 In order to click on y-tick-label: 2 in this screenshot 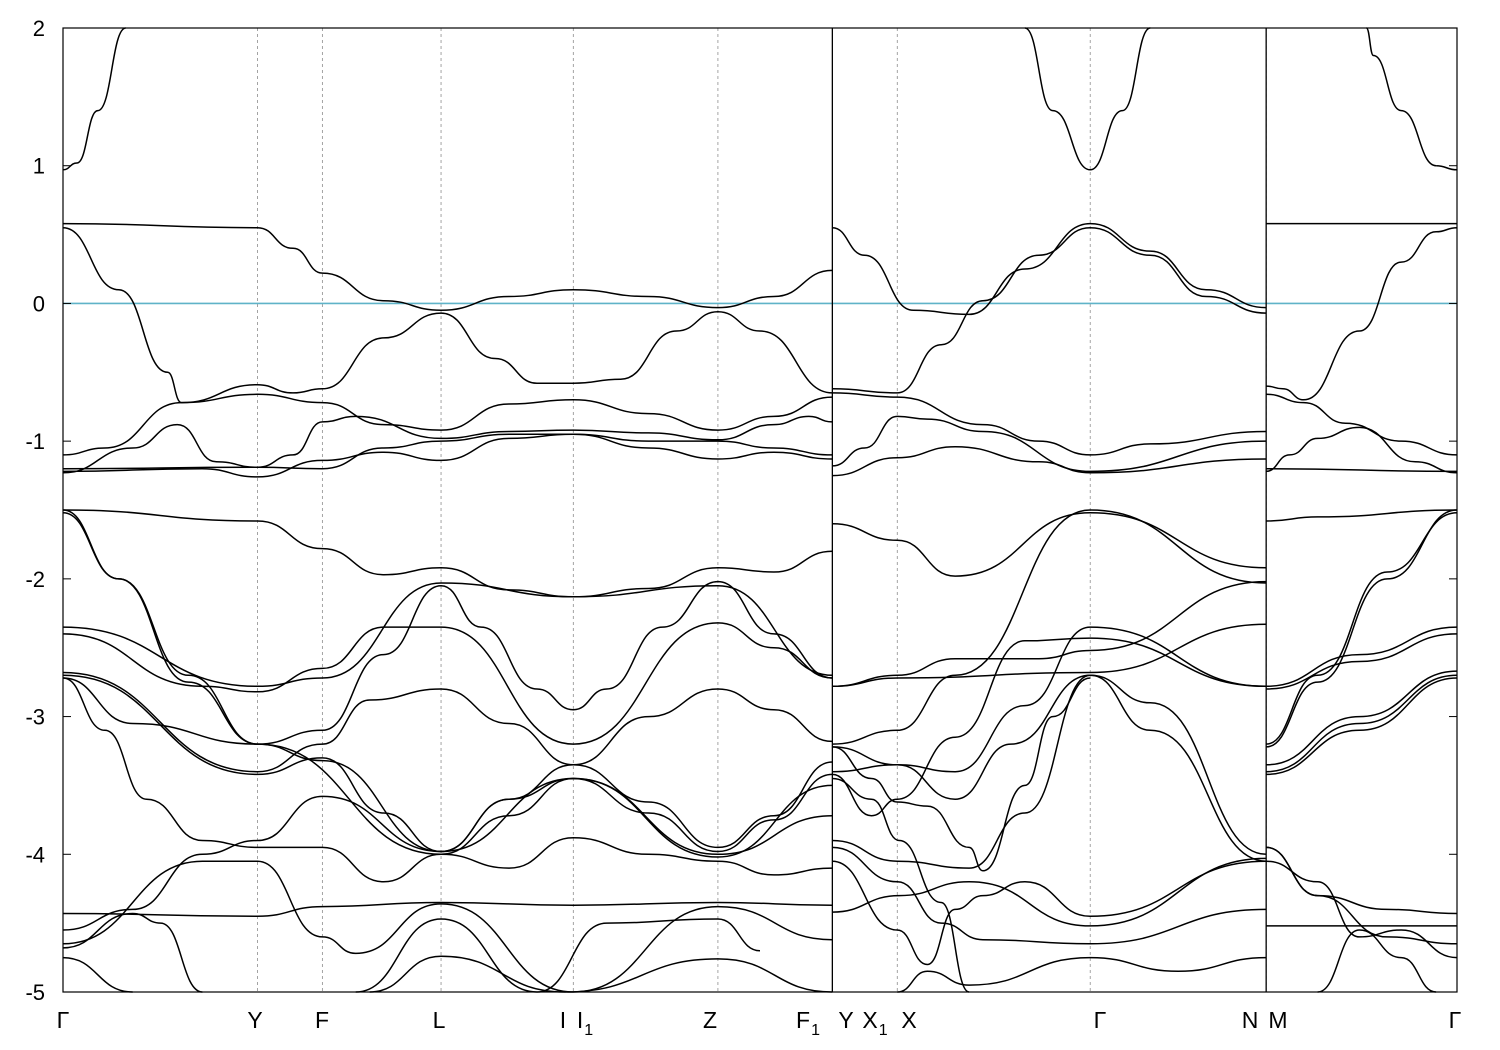, I will do `click(39, 28)`.